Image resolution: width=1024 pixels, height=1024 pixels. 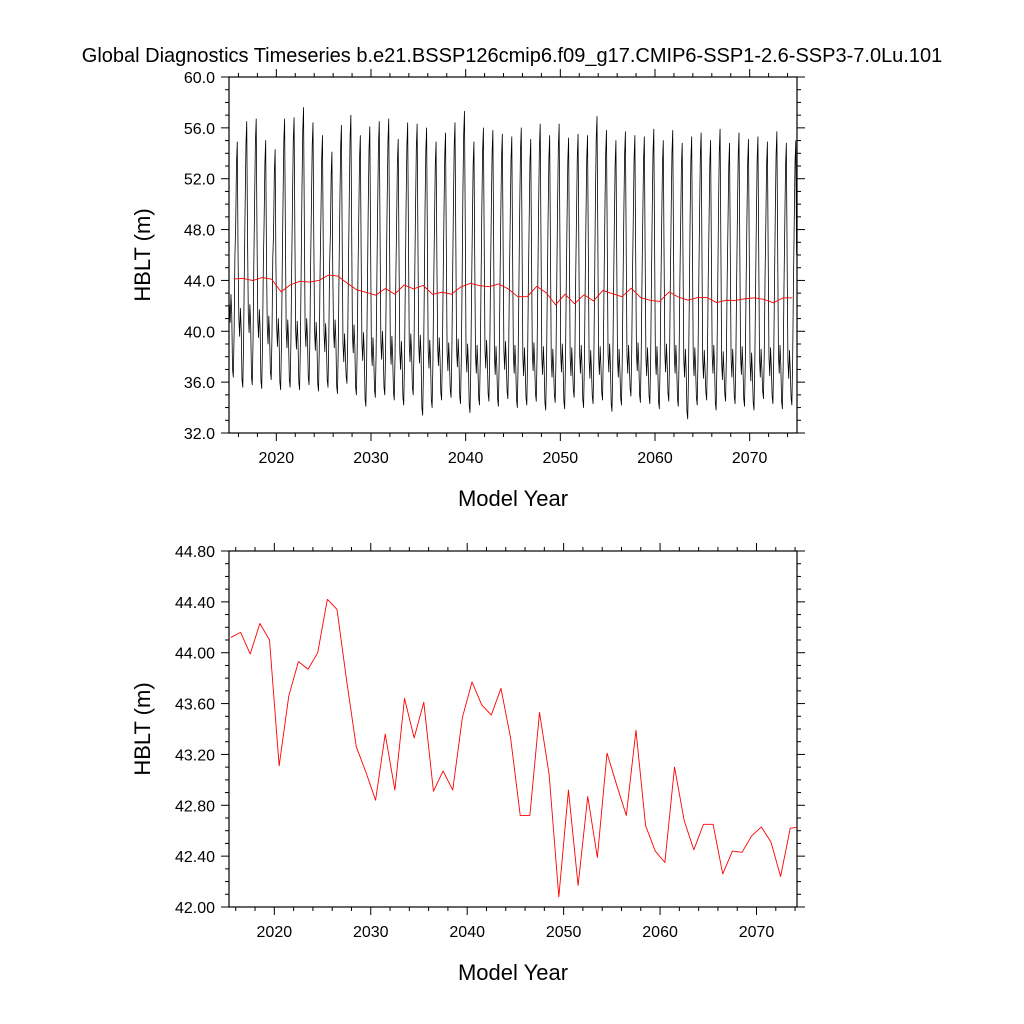 What do you see at coordinates (199, 434) in the screenshot?
I see `y-tick-label: 32.0` at bounding box center [199, 434].